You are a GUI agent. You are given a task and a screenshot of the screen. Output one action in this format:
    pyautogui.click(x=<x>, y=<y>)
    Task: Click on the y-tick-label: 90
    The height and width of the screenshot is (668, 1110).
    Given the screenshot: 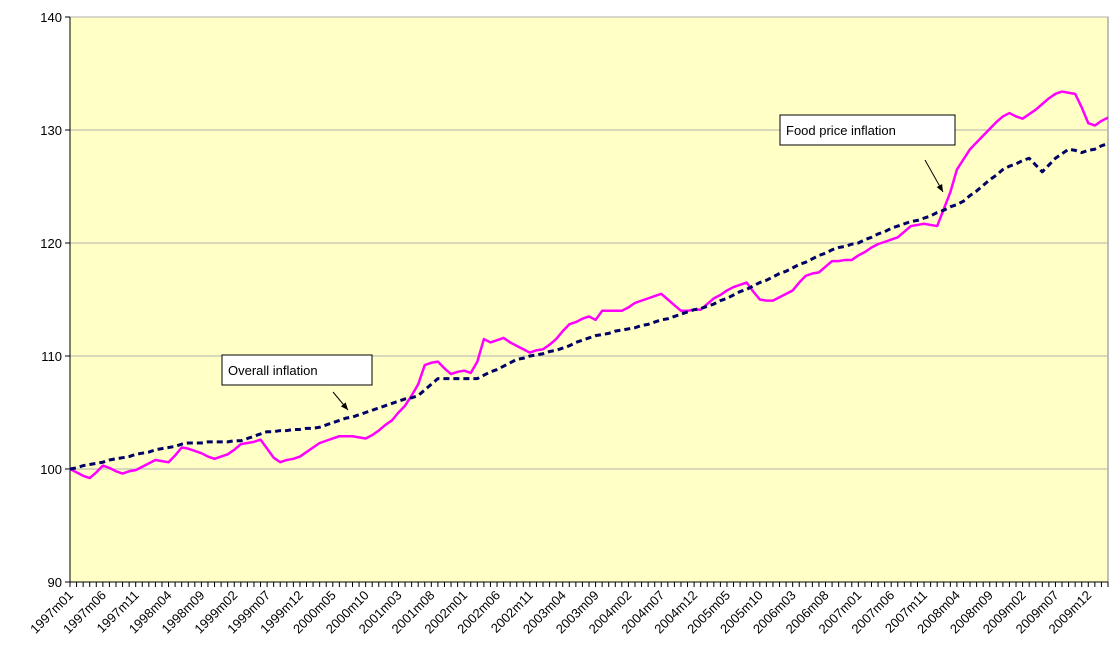 What is the action you would take?
    pyautogui.click(x=55, y=582)
    